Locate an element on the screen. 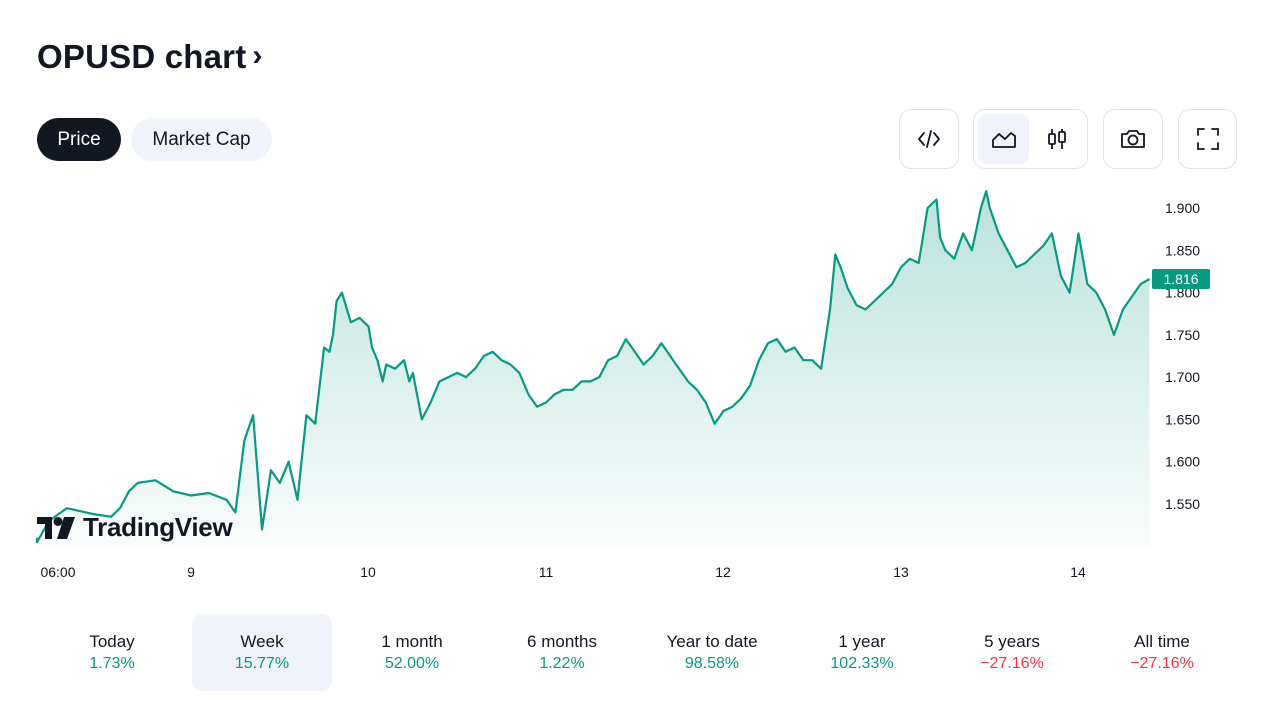  chevron-right-icon: › is located at coordinates (257, 55).